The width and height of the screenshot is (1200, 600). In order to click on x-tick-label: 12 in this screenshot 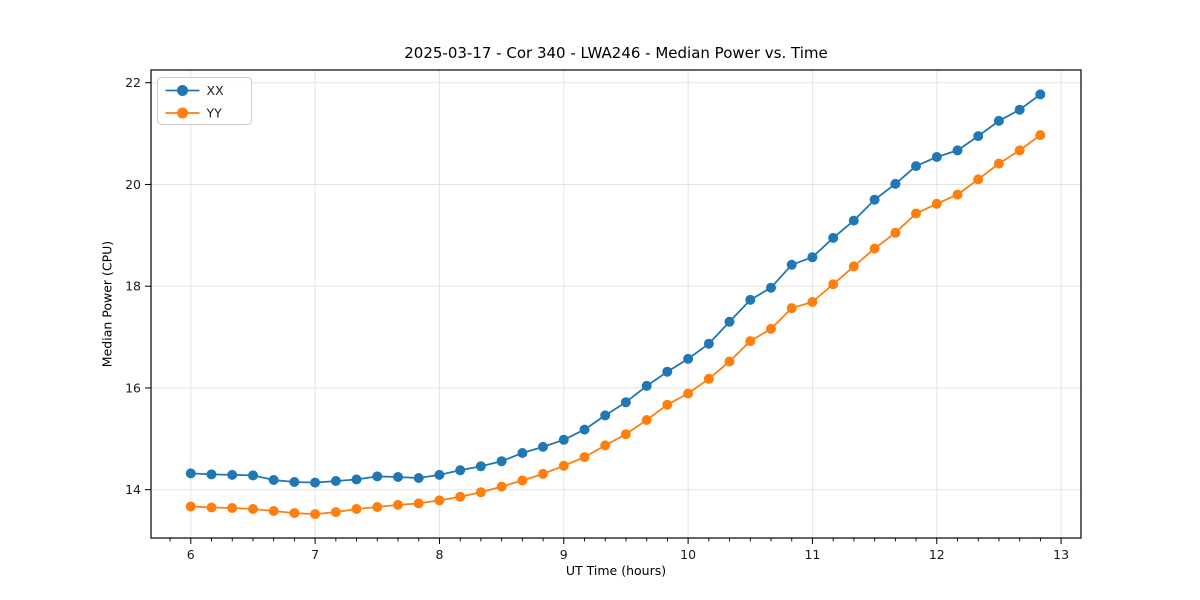, I will do `click(937, 554)`.